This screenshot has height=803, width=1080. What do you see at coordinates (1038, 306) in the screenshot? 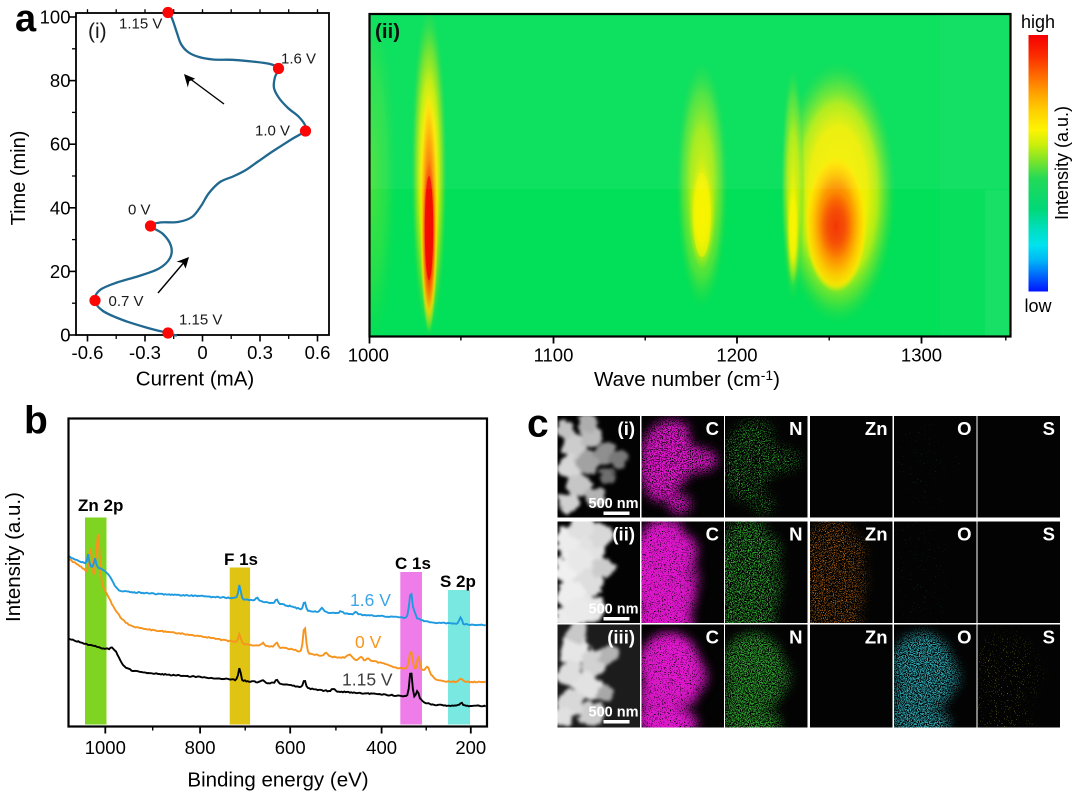
I see `svg-text: low` at bounding box center [1038, 306].